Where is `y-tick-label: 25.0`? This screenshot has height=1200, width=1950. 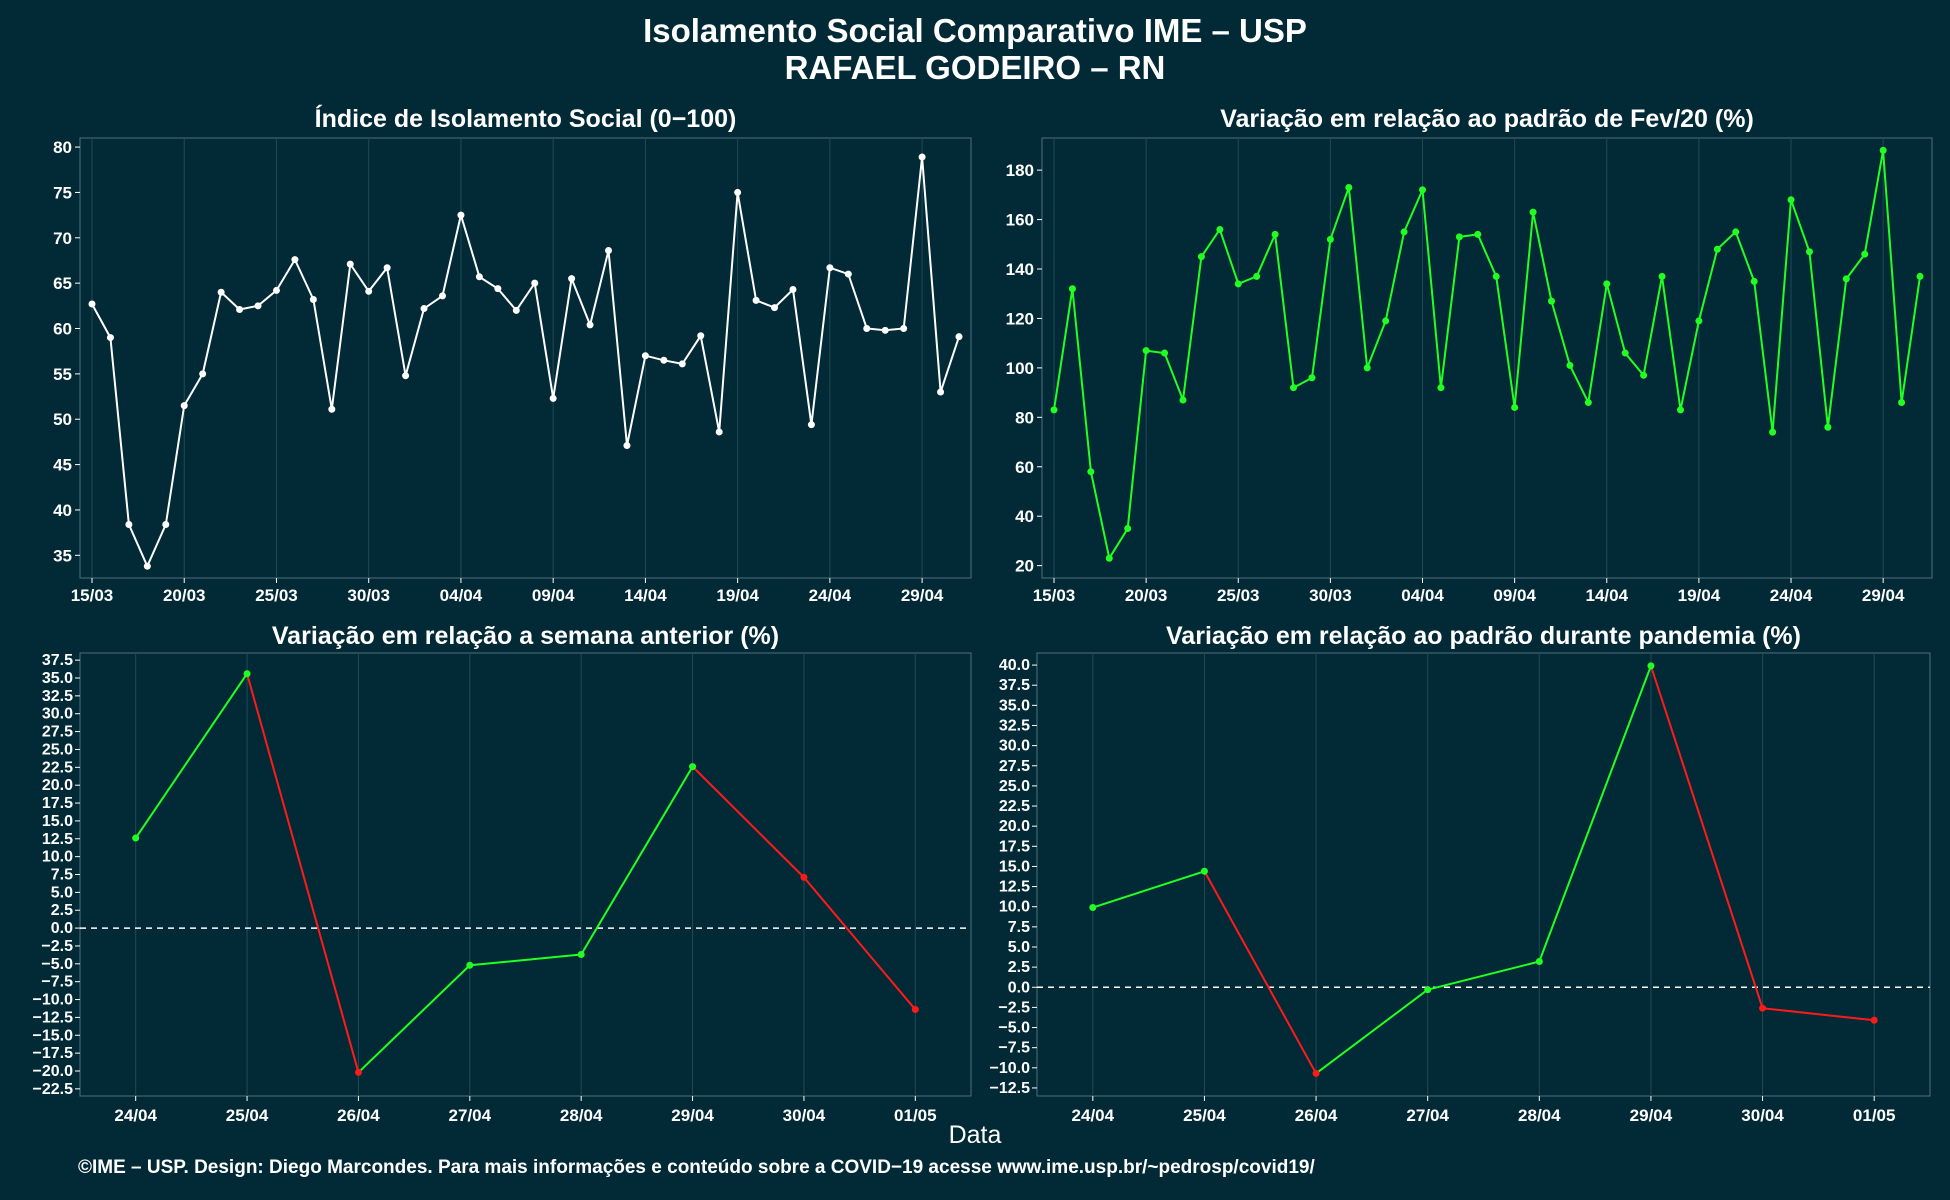
y-tick-label: 25.0 is located at coordinates (57, 749).